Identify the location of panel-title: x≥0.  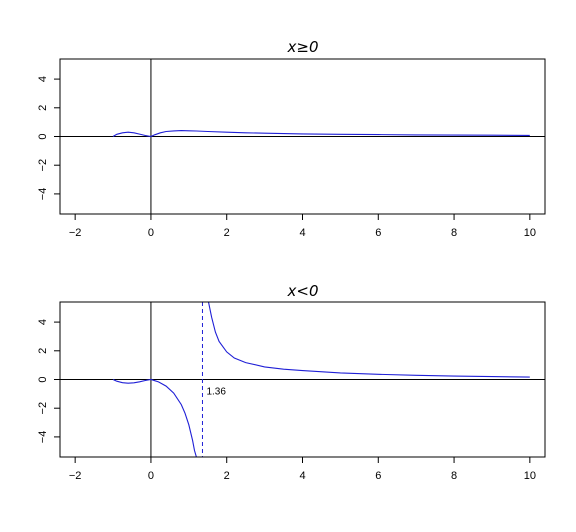
(303, 47).